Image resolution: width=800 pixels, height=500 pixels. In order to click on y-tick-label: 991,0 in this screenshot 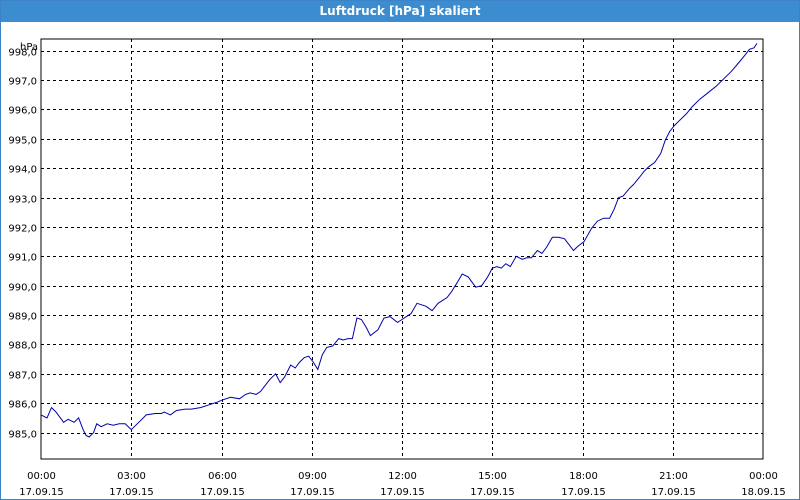, I will do `click(22, 258)`.